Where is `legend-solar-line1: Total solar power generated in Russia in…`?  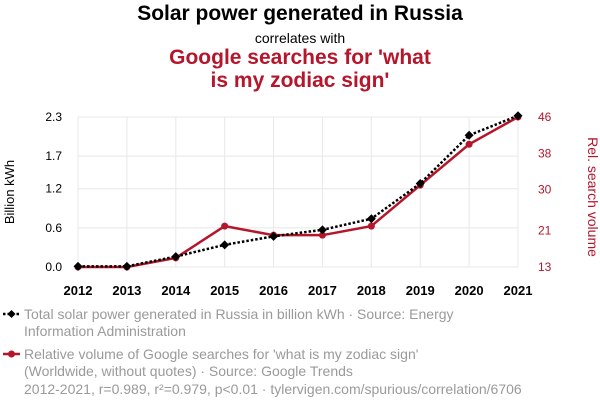 legend-solar-line1: Total solar power generated in Russia in… is located at coordinates (239, 314).